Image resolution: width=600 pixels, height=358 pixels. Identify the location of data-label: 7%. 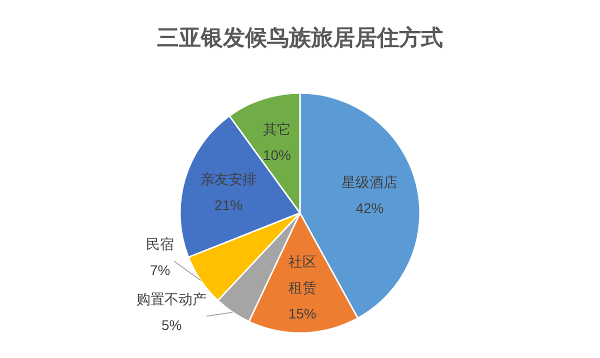
(160, 270).